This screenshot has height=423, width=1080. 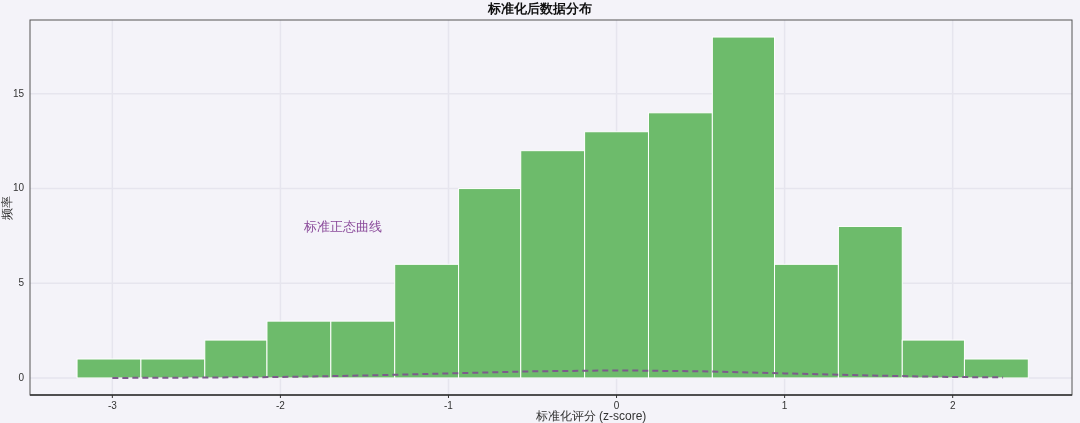 I want to click on x-tick-label: -1, so click(x=449, y=405).